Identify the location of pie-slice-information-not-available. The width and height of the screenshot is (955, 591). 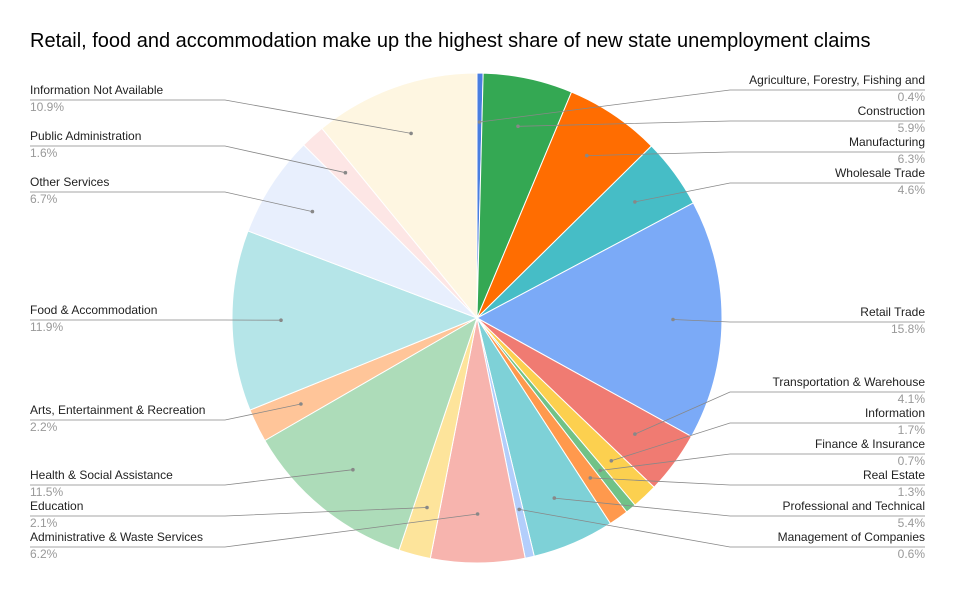
(399, 196).